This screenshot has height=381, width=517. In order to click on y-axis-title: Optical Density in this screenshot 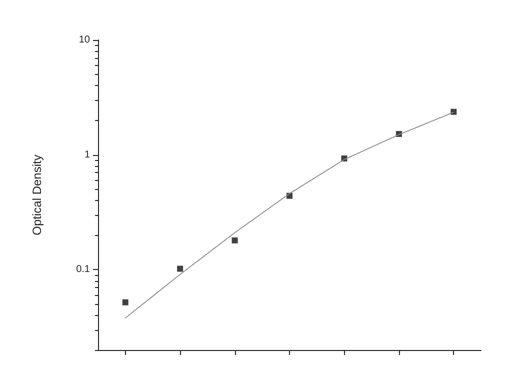, I will do `click(37, 195)`.